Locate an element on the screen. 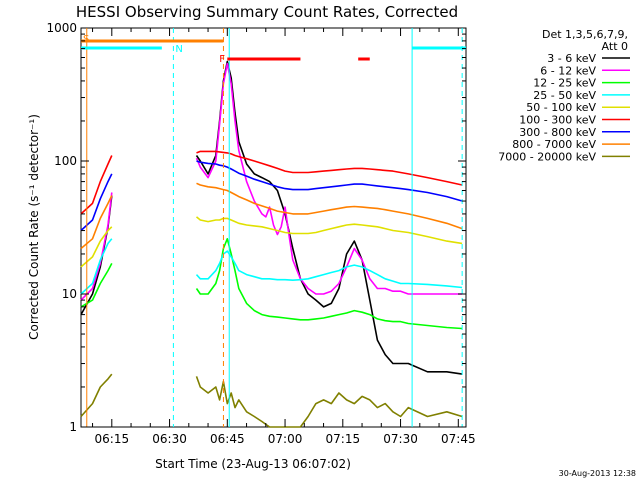  legend-label-7: 800 - 7000 keV is located at coordinates (554, 144).